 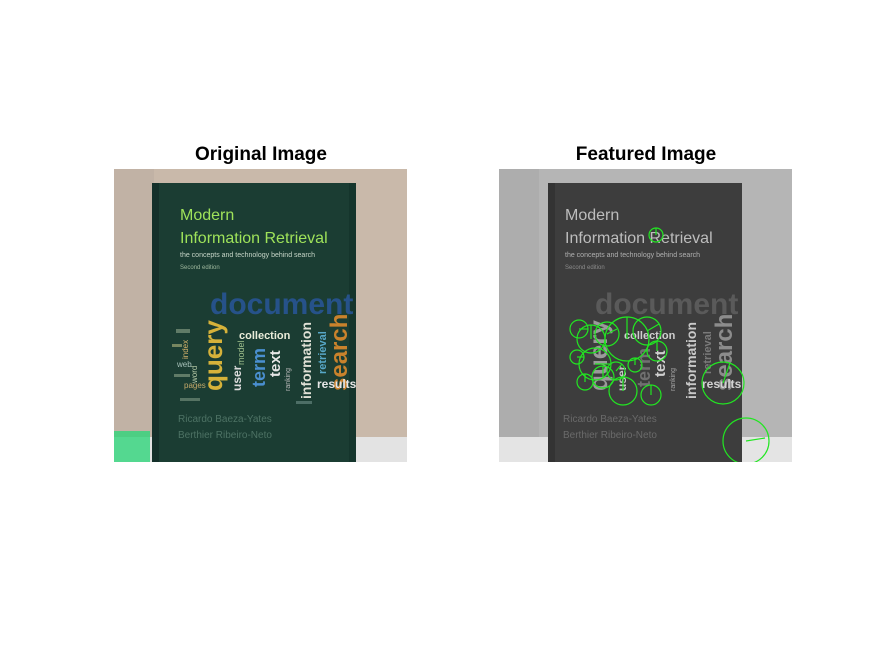 What do you see at coordinates (207, 215) in the screenshot?
I see `book-title-line1: Modern` at bounding box center [207, 215].